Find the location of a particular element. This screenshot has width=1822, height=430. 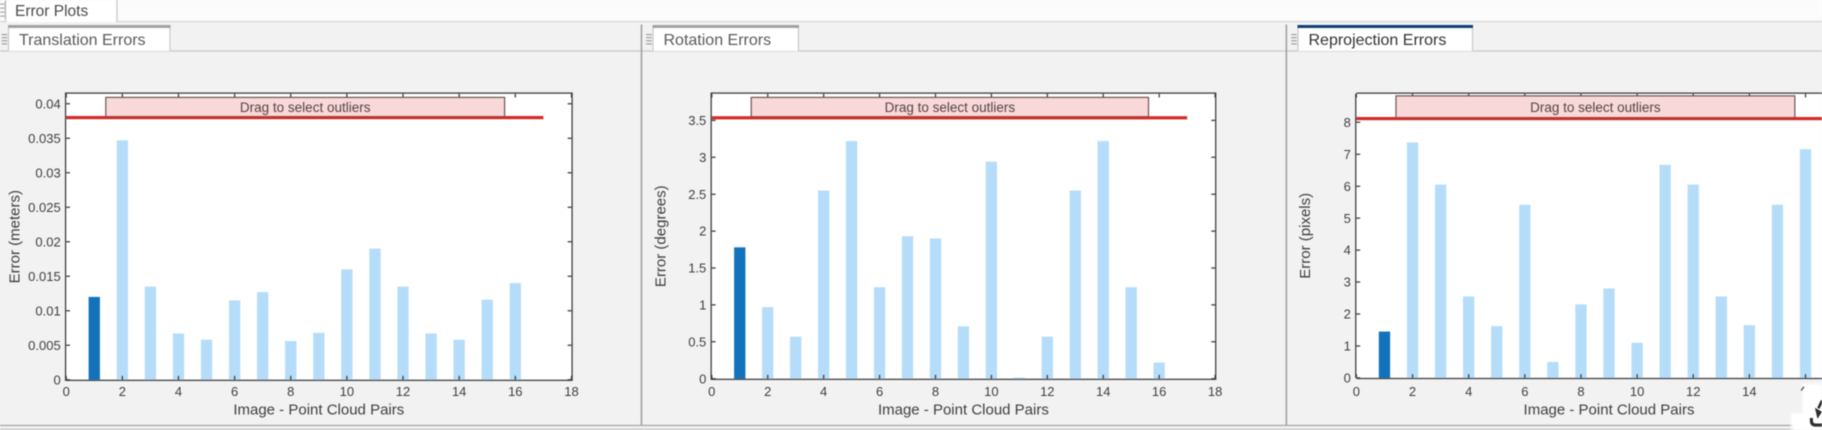

svg-text: 0.01 is located at coordinates (47, 310).